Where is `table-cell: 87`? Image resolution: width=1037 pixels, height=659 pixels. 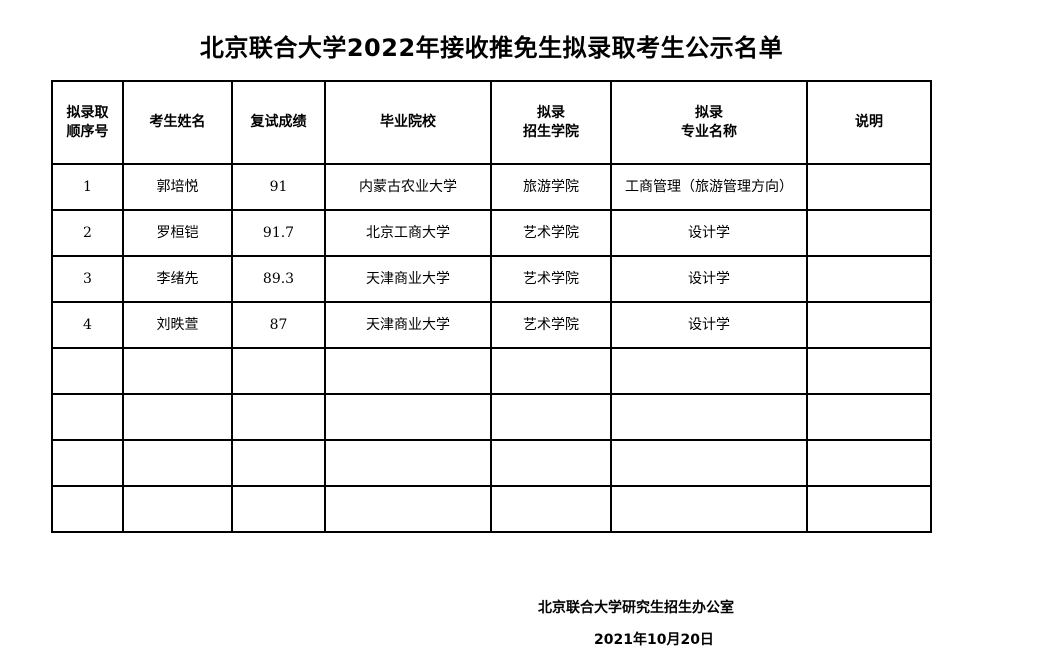
table-cell: 87 is located at coordinates (278, 325).